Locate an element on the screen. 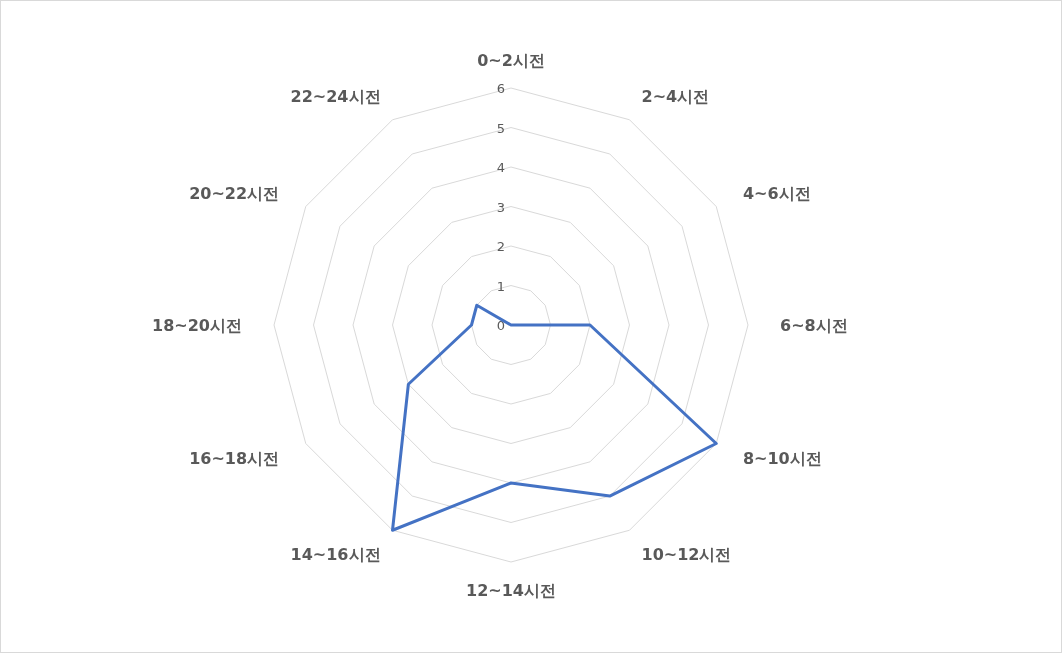 The width and height of the screenshot is (1062, 653). spoke-label: 4~6시전 is located at coordinates (776, 193).